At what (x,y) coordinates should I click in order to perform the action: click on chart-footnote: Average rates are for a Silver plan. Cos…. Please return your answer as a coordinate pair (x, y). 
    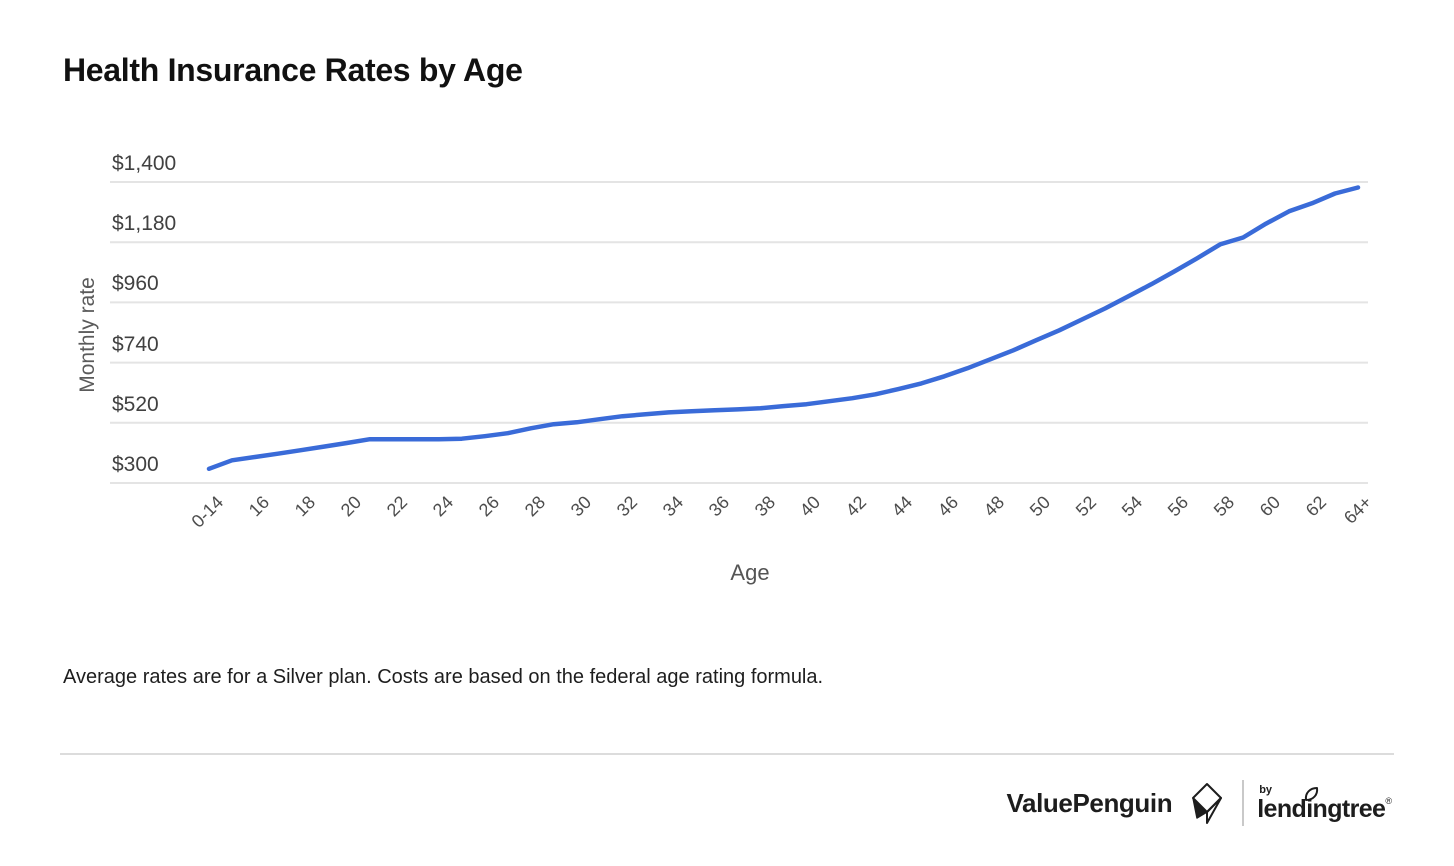
    Looking at the image, I should click on (443, 677).